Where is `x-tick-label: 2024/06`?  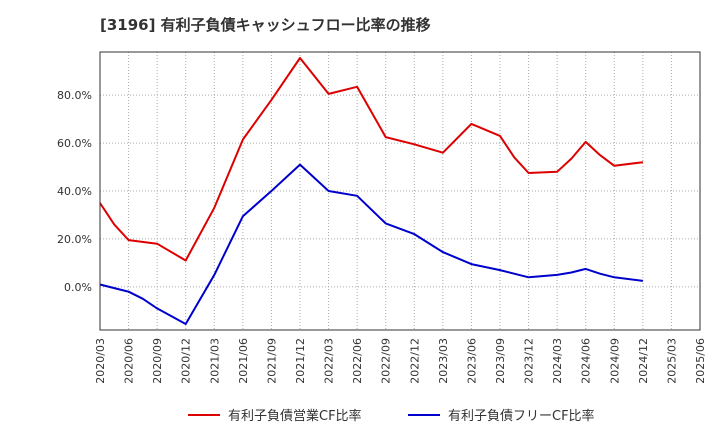
x-tick-label: 2024/06 is located at coordinates (586, 361).